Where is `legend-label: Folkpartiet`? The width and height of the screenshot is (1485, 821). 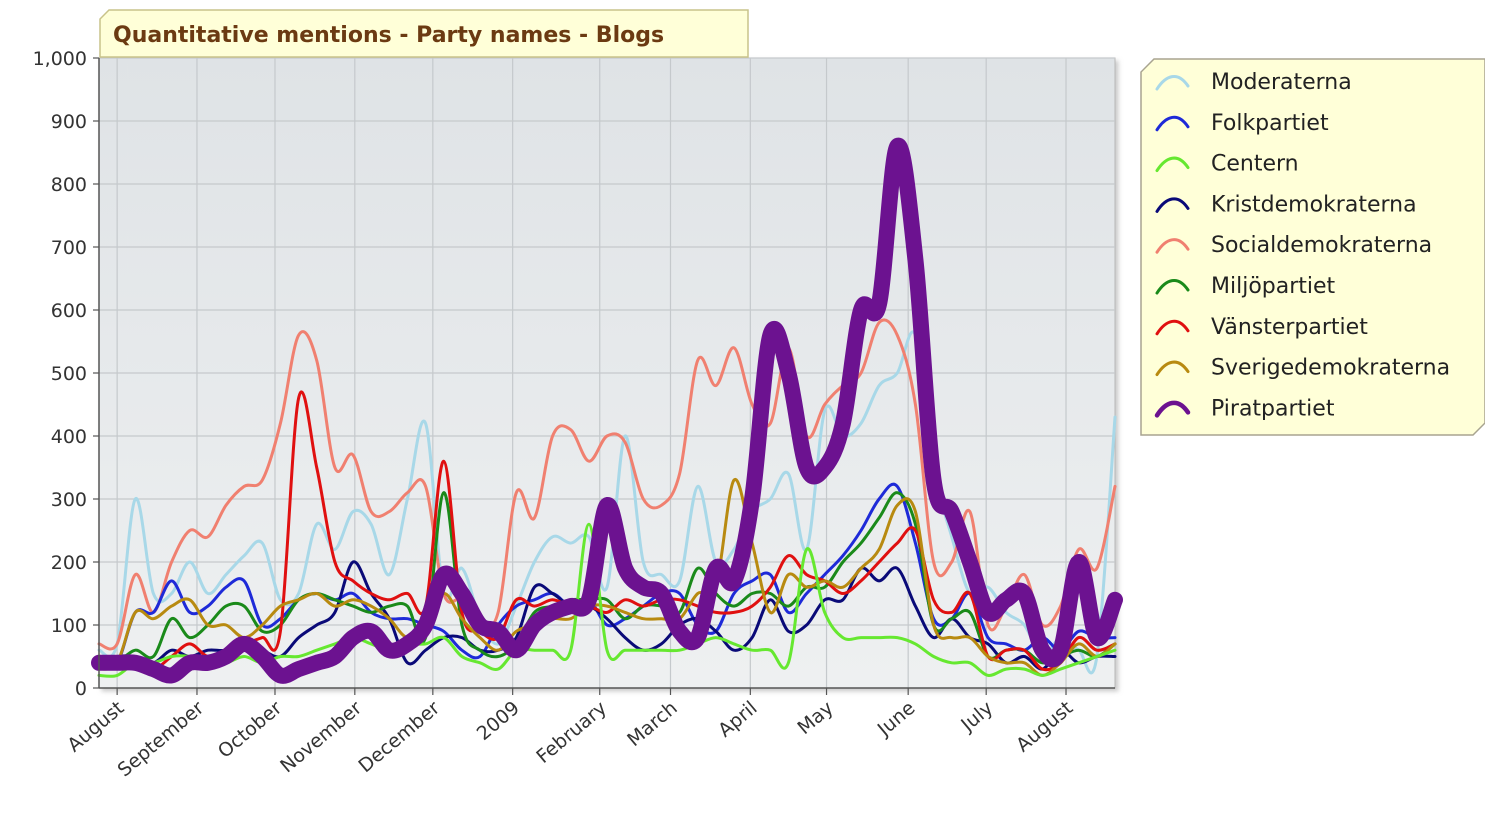
legend-label: Folkpartiet is located at coordinates (1270, 123).